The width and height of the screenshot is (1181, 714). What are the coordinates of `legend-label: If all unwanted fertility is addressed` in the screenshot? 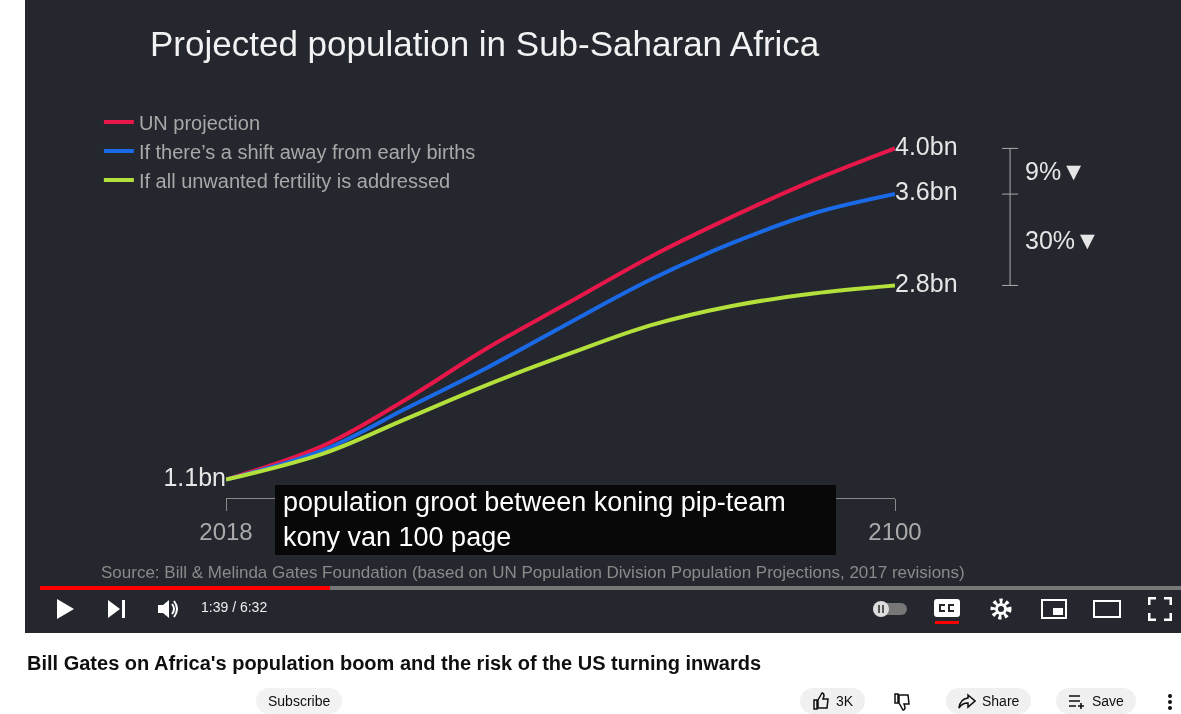 It's located at (294, 180).